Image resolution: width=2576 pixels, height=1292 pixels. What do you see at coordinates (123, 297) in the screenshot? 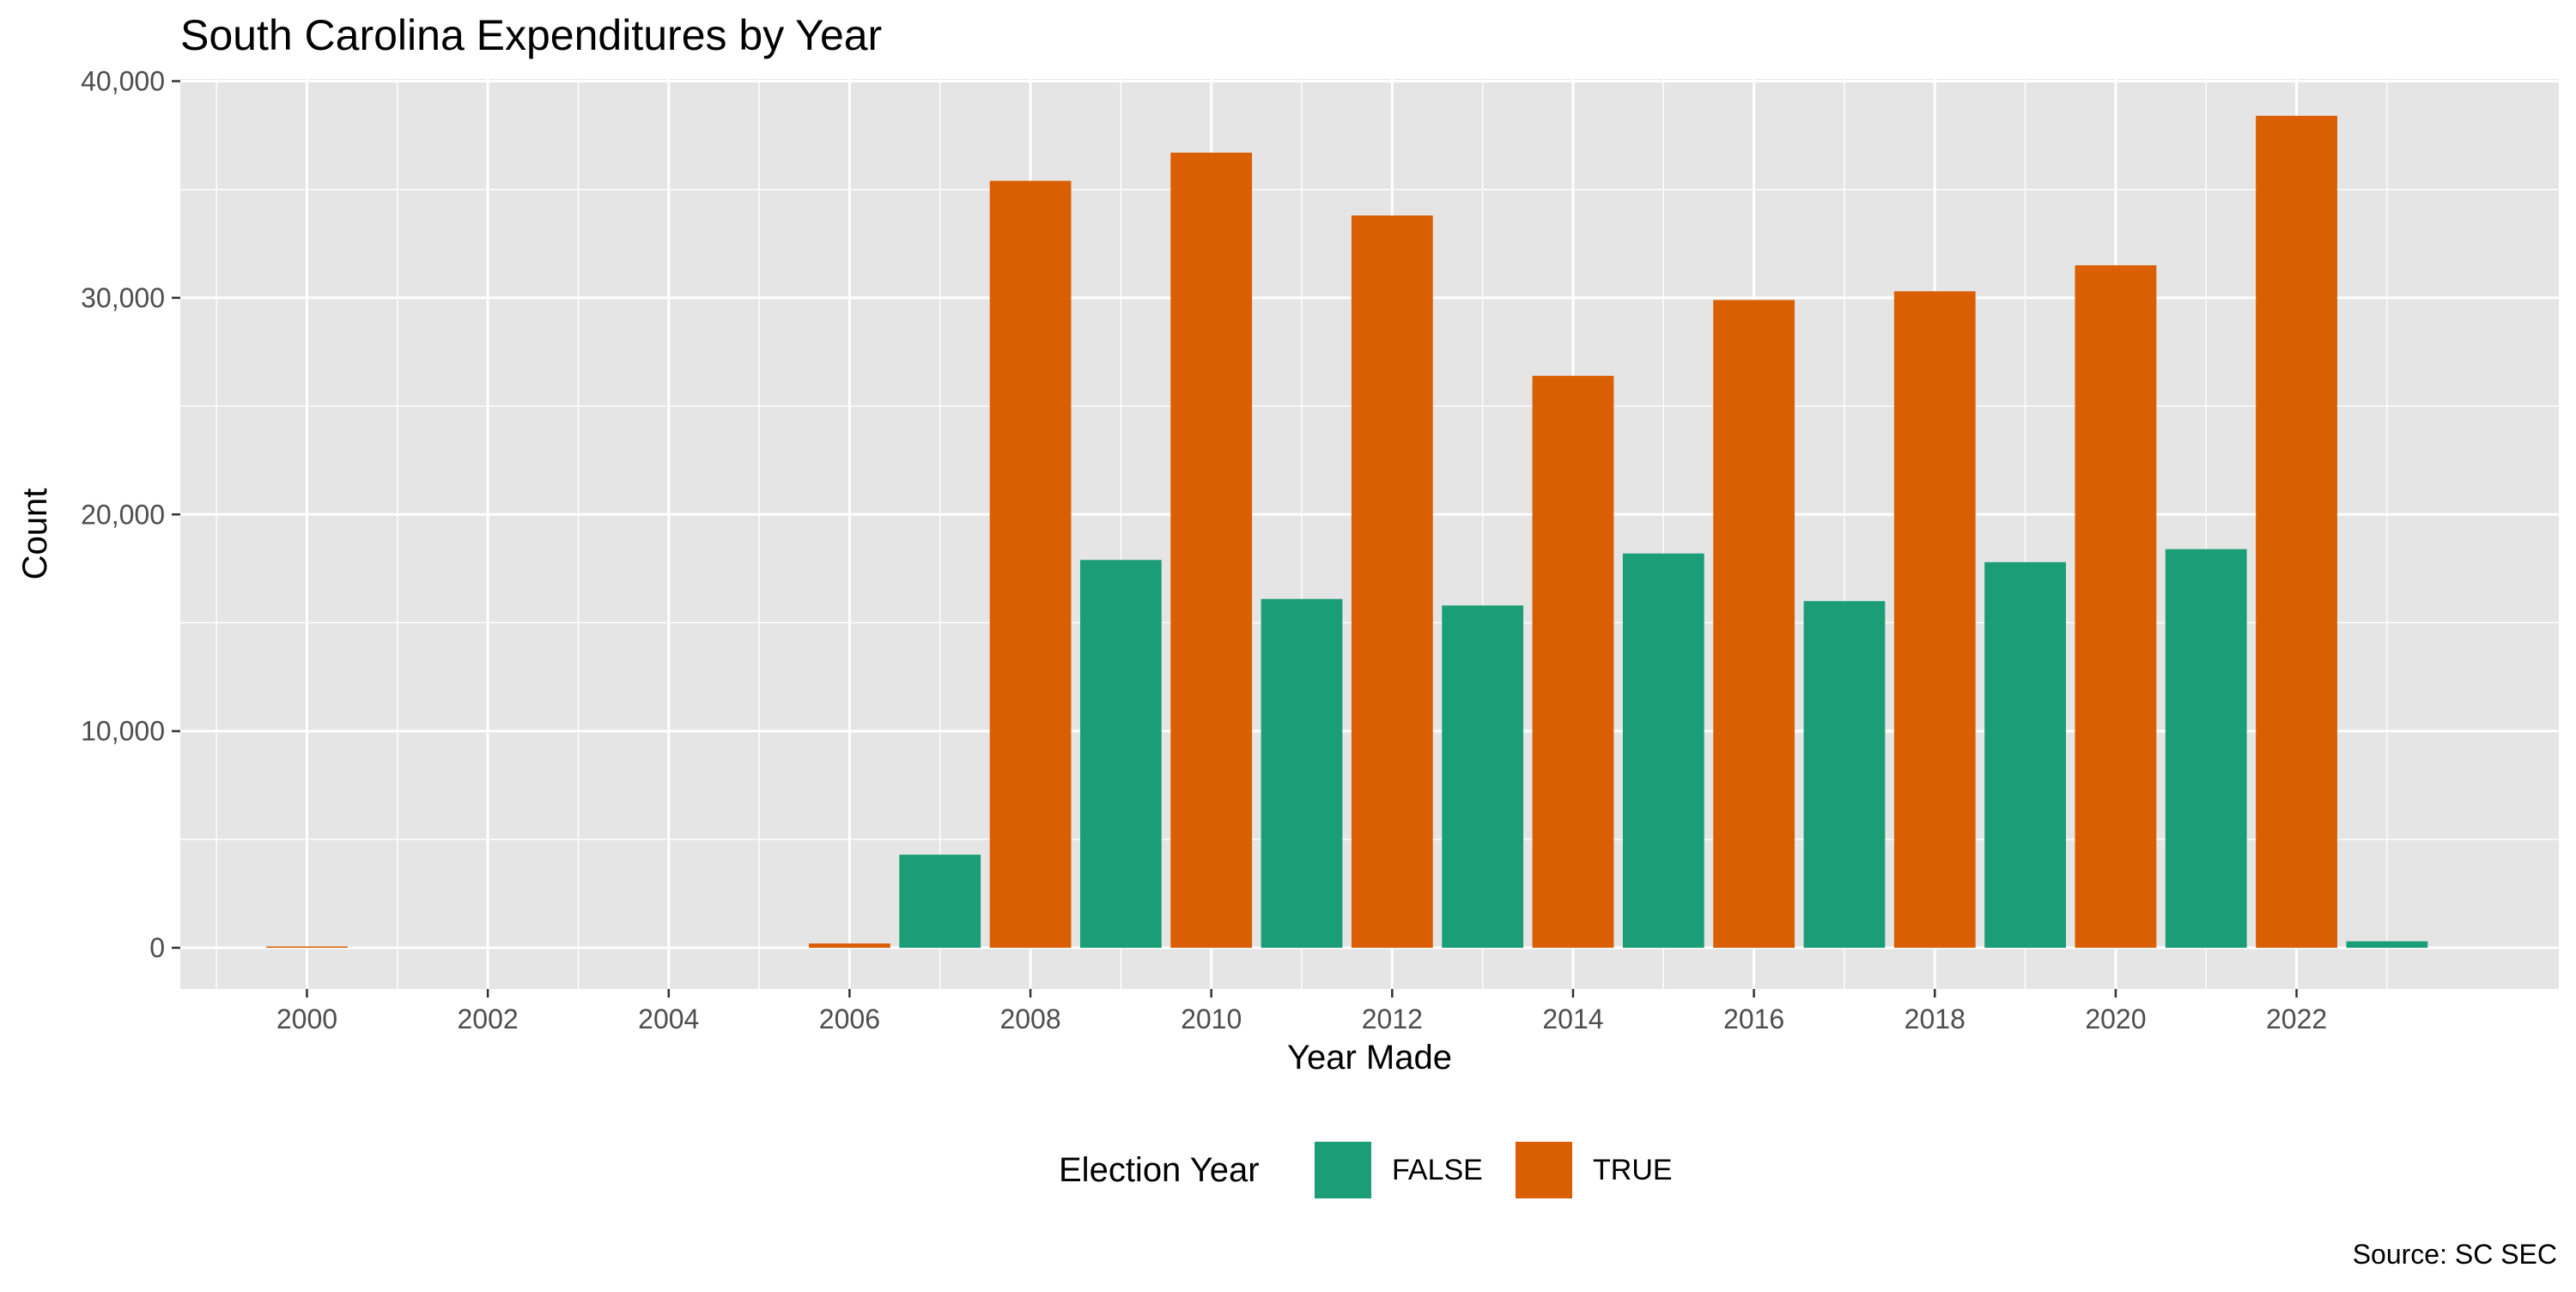
I see `y-tick-label: 30,000` at bounding box center [123, 297].